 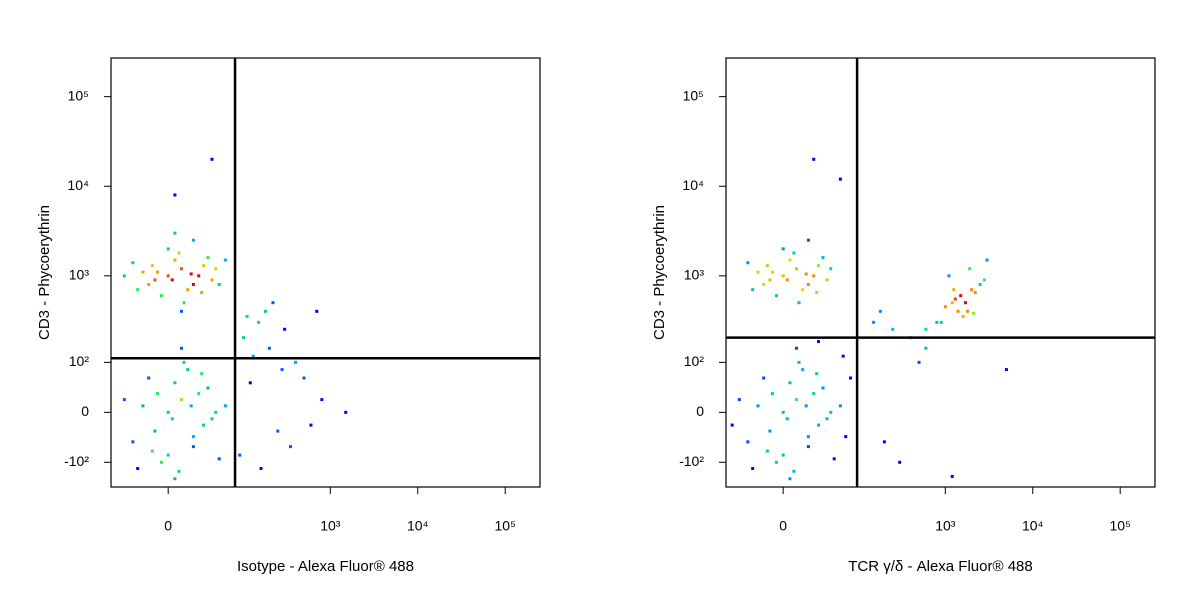 What do you see at coordinates (694, 275) in the screenshot?
I see `y-tick-label: 10³` at bounding box center [694, 275].